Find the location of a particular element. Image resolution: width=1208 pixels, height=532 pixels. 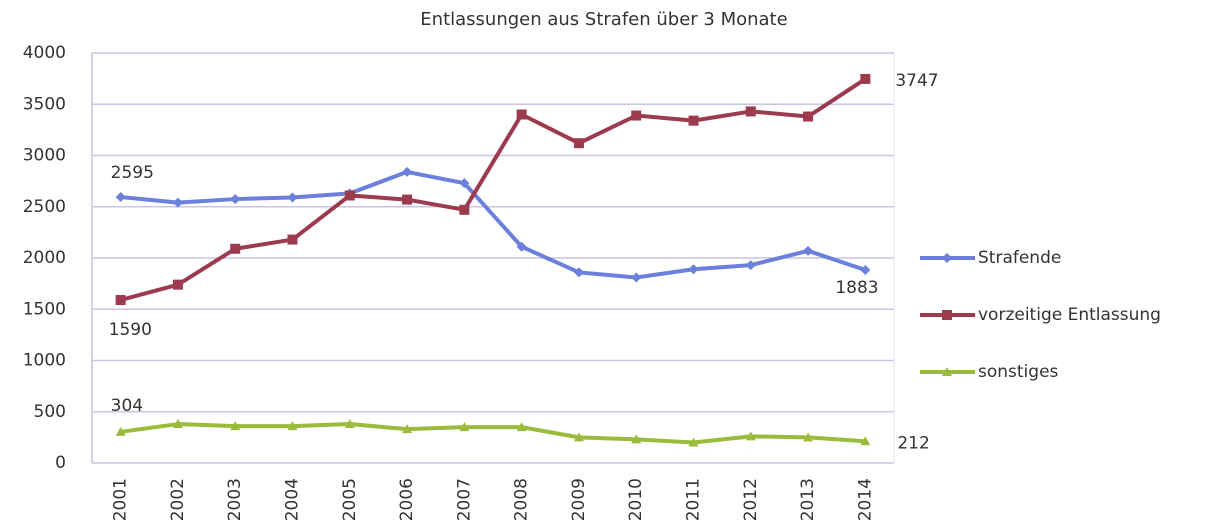

y-tick-label: 4000 is located at coordinates (44, 53).